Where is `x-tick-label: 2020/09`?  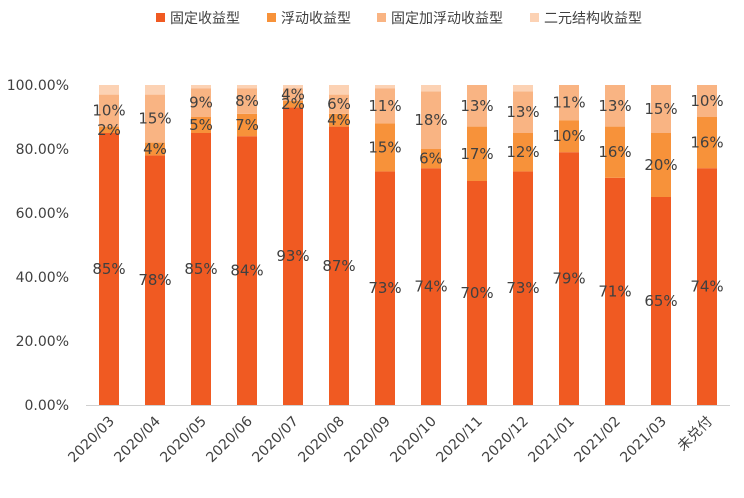 x-tick-label: 2020/09 is located at coordinates (367, 440).